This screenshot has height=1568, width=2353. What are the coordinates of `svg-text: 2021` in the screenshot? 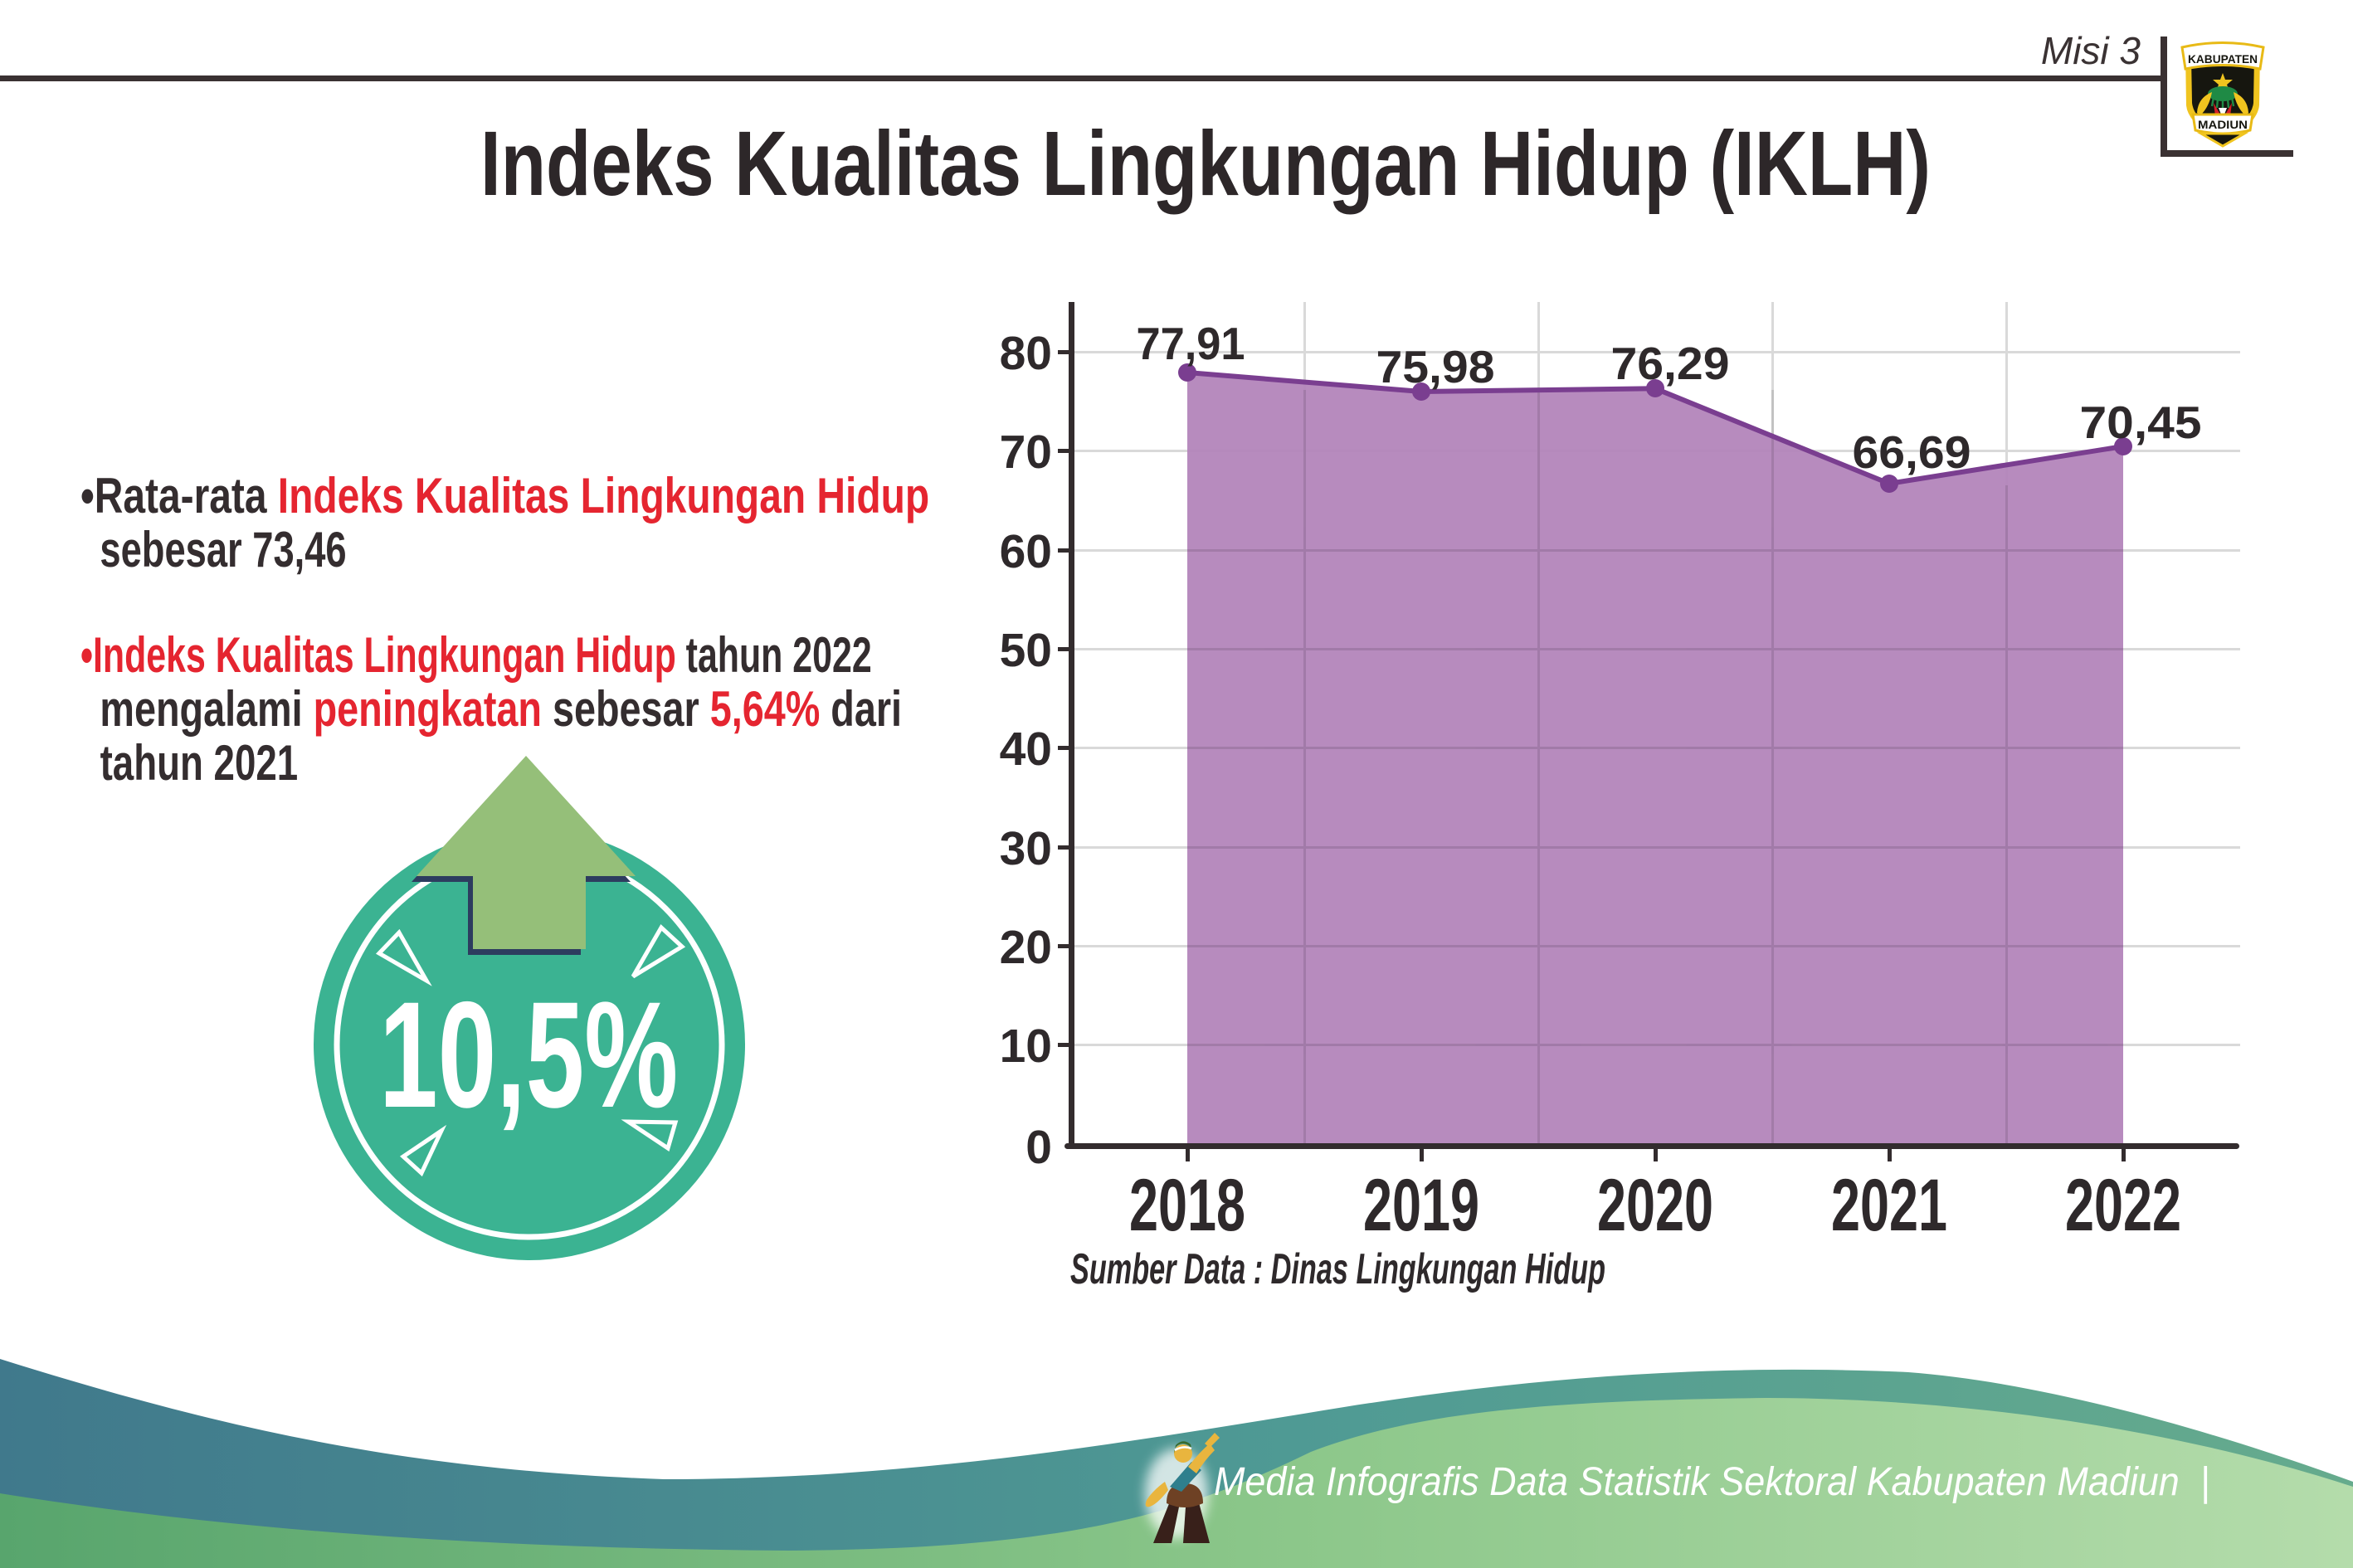 It's located at (1889, 1204).